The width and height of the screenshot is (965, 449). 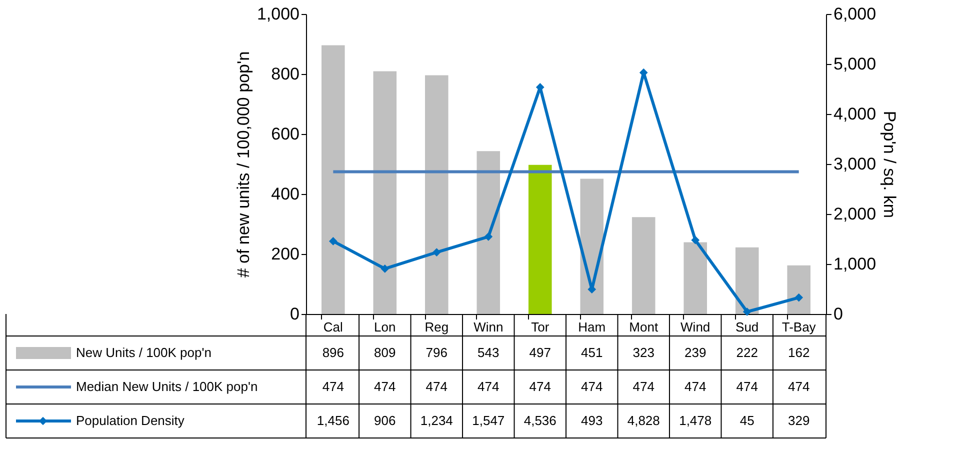 What do you see at coordinates (592, 420) in the screenshot?
I see `data-label: 493` at bounding box center [592, 420].